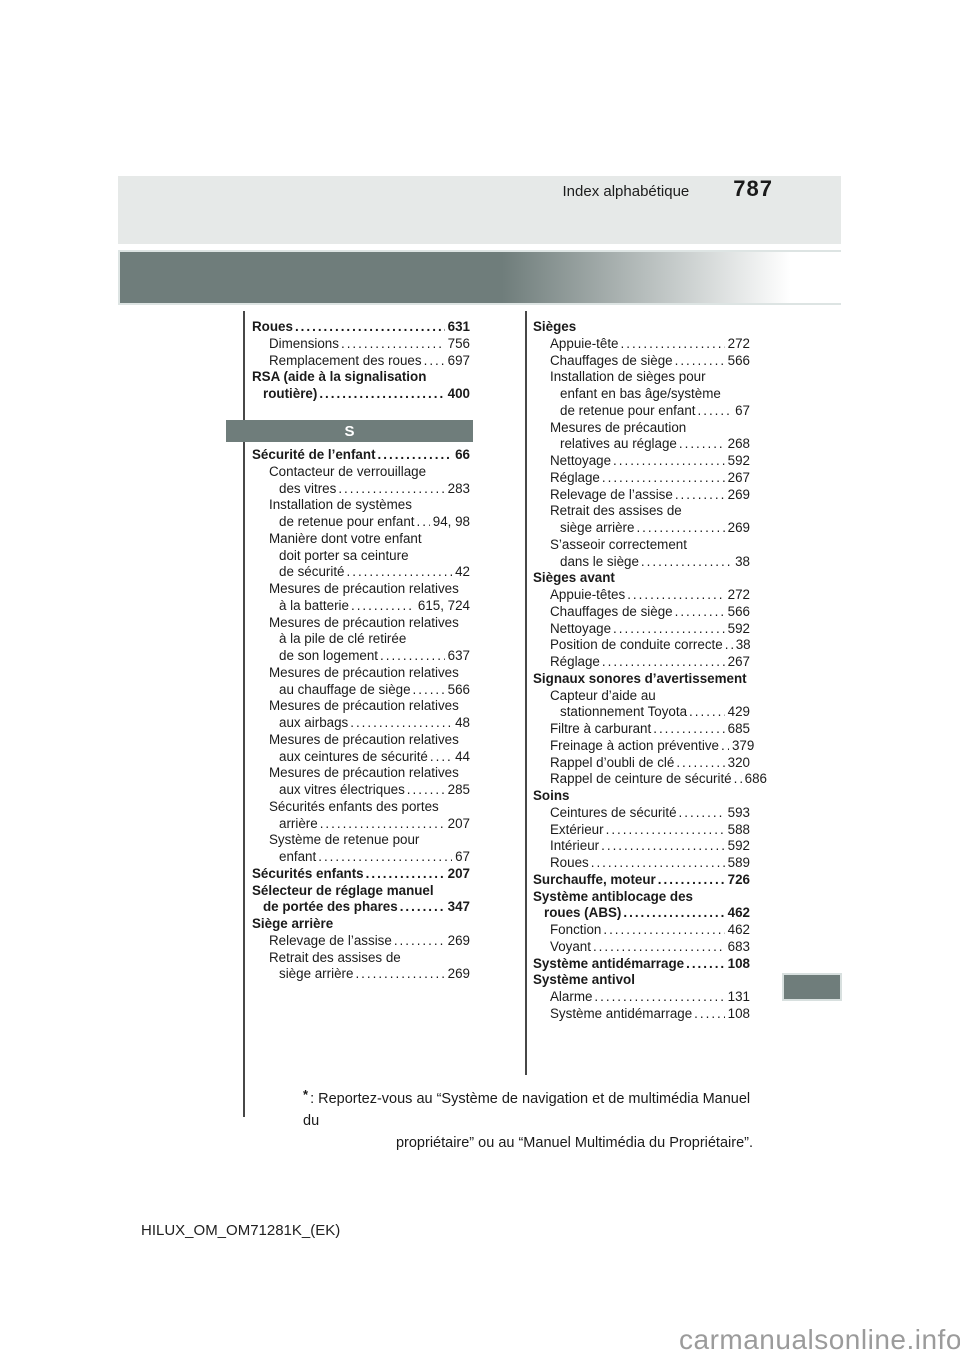 The width and height of the screenshot is (960, 1358). Describe the element at coordinates (330, 940) in the screenshot. I see `index-entry-label: Relevage de l’assise` at that location.